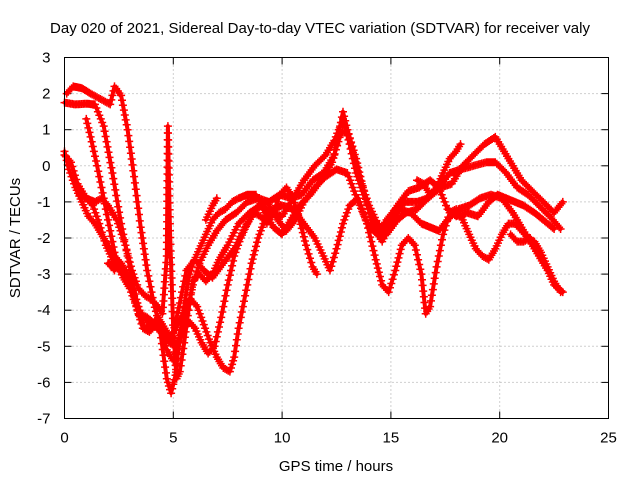  Describe the element at coordinates (46, 166) in the screenshot. I see `y-tick-label: 0` at that location.